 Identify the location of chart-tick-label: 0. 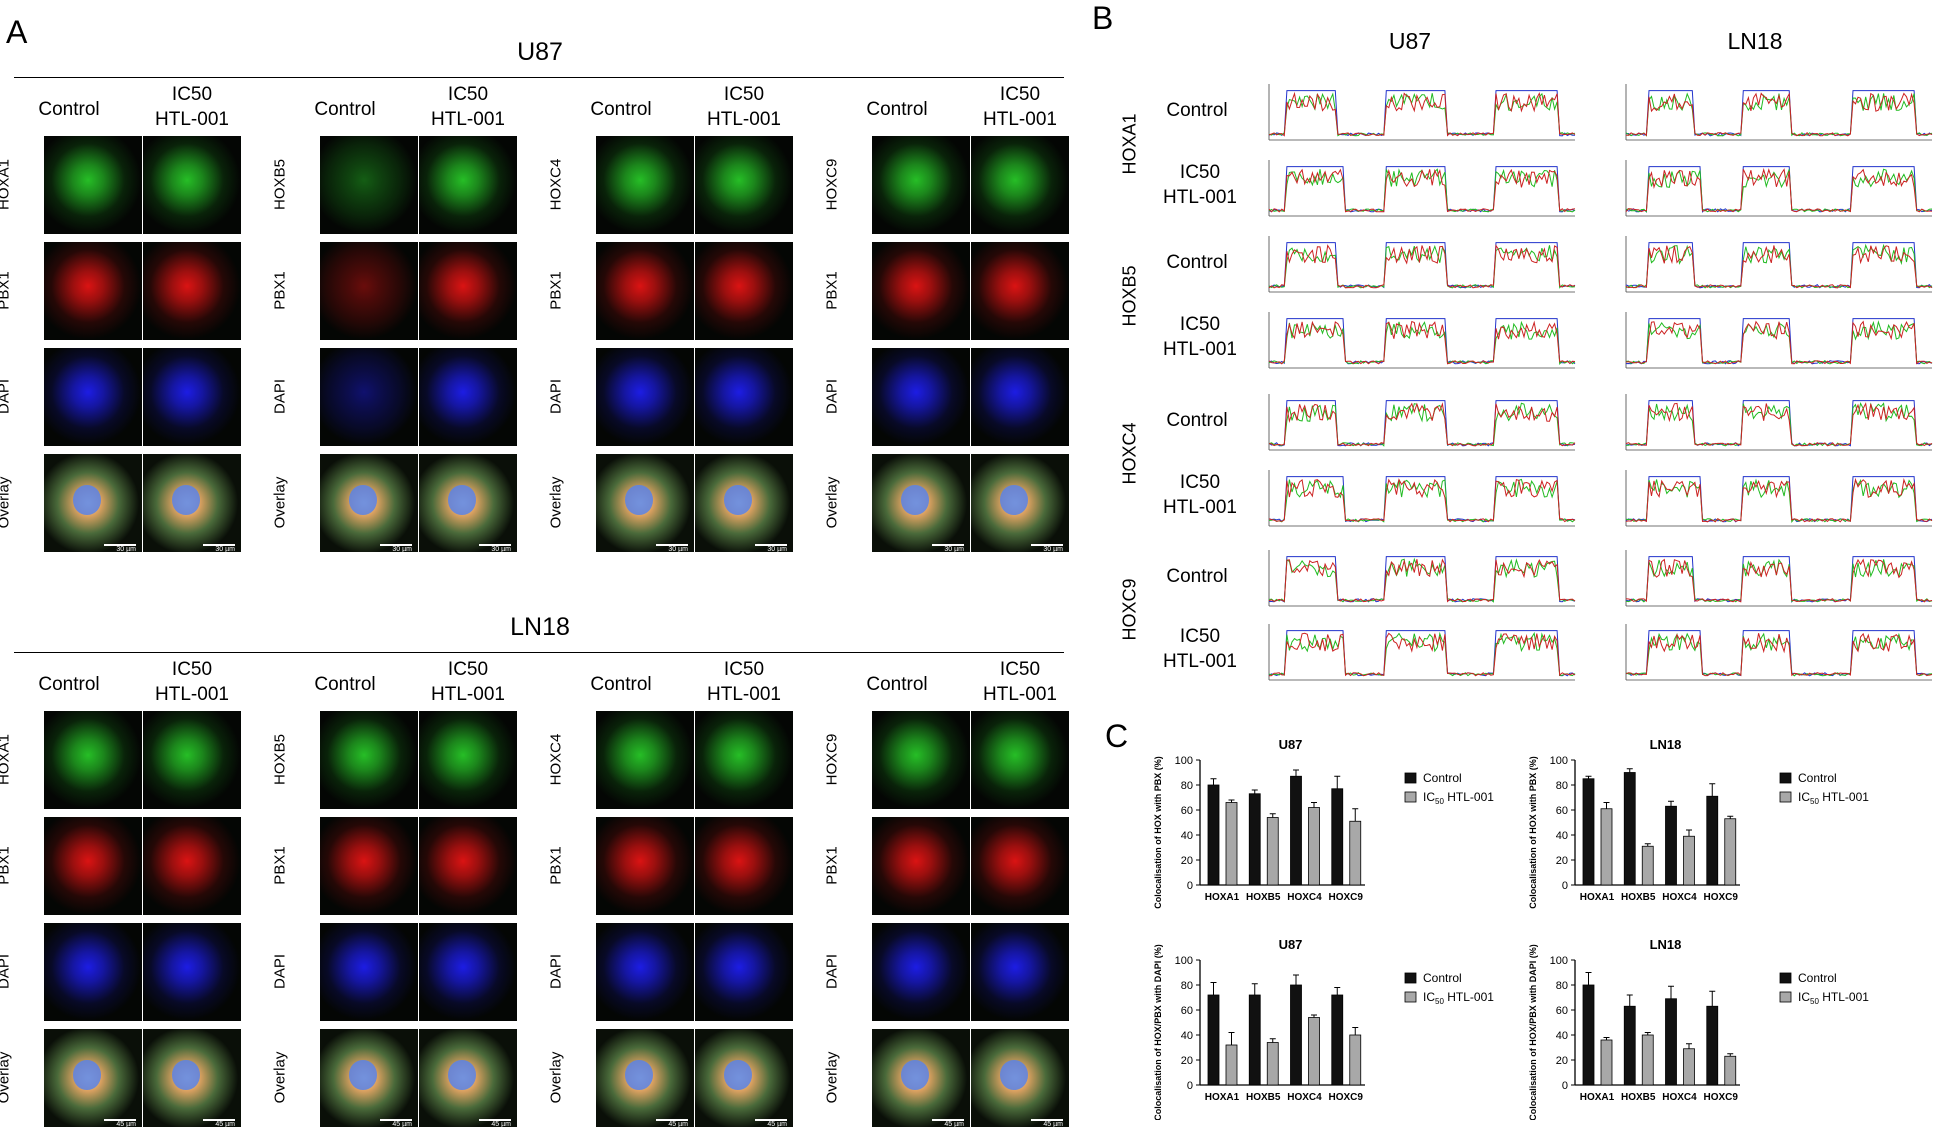
(1565, 886).